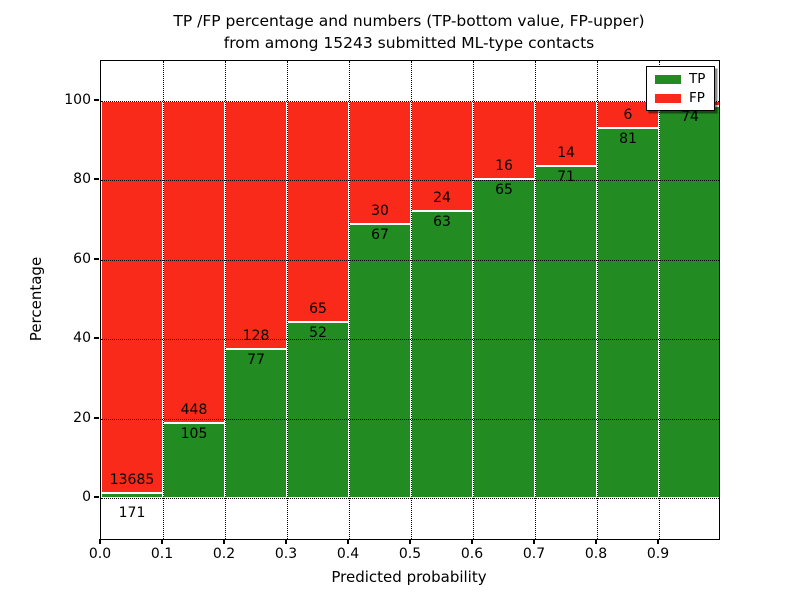  I want to click on xtick-label-0.6: 0.6, so click(472, 554).